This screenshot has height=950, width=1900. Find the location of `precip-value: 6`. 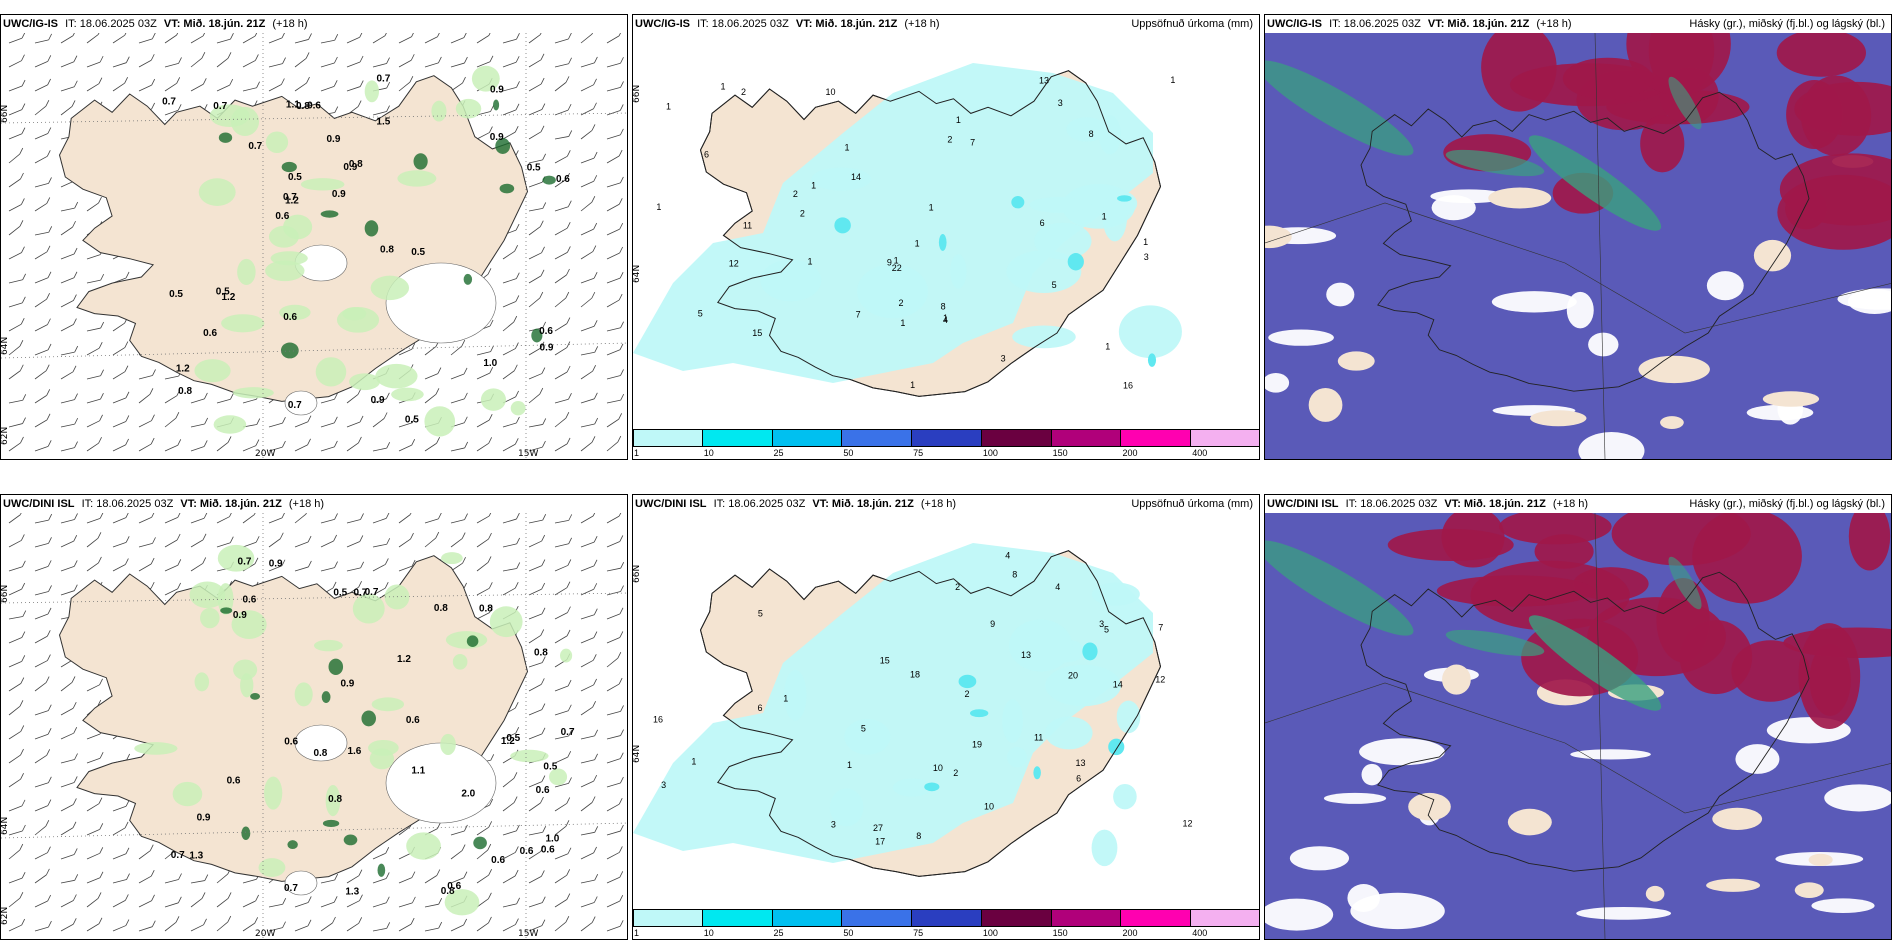

precip-value: 6 is located at coordinates (706, 155).